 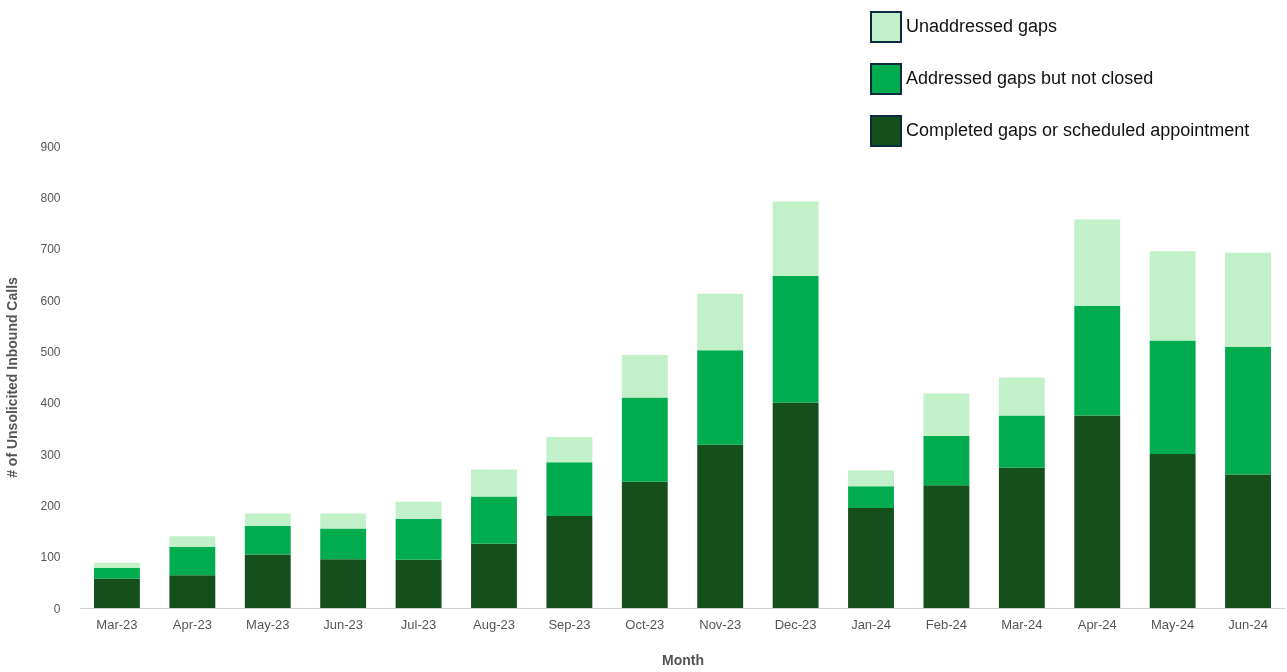 I want to click on y-tick-label: 600, so click(x=50, y=300).